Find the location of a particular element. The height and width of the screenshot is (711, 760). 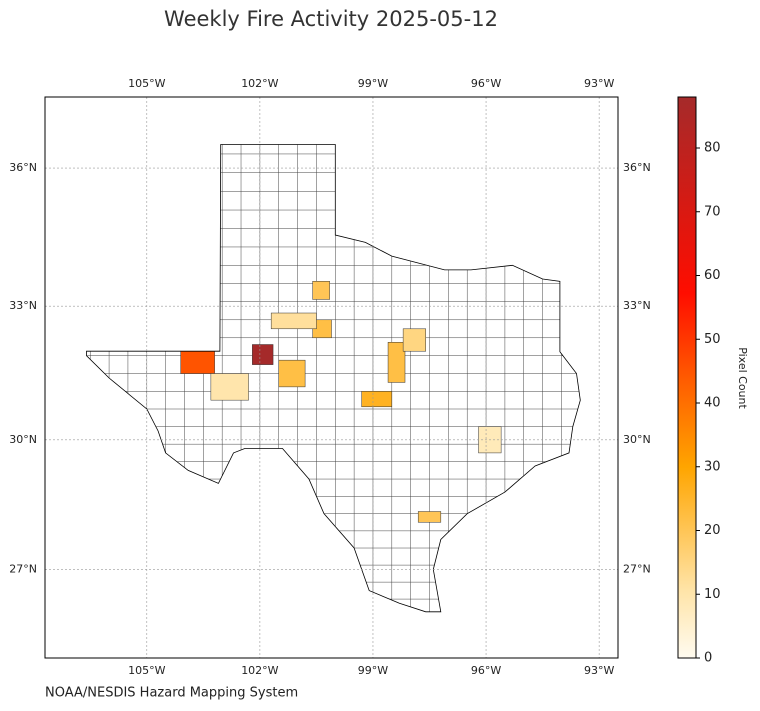

colorbar-tick-label: 30 is located at coordinates (712, 466).